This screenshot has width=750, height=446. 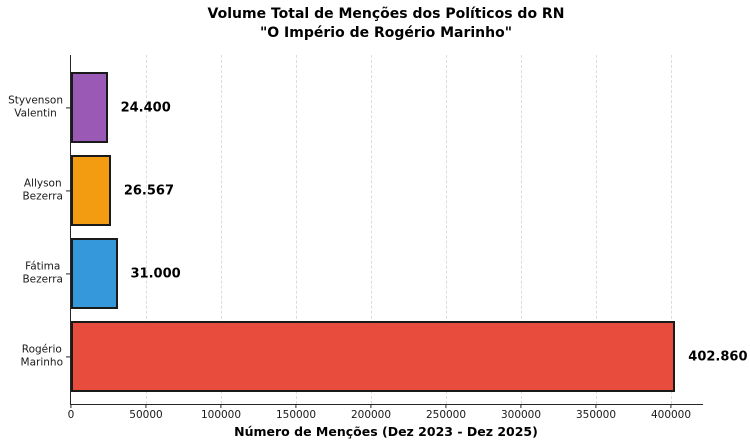 What do you see at coordinates (718, 356) in the screenshot?
I see `bar-value-label: 402.860` at bounding box center [718, 356].